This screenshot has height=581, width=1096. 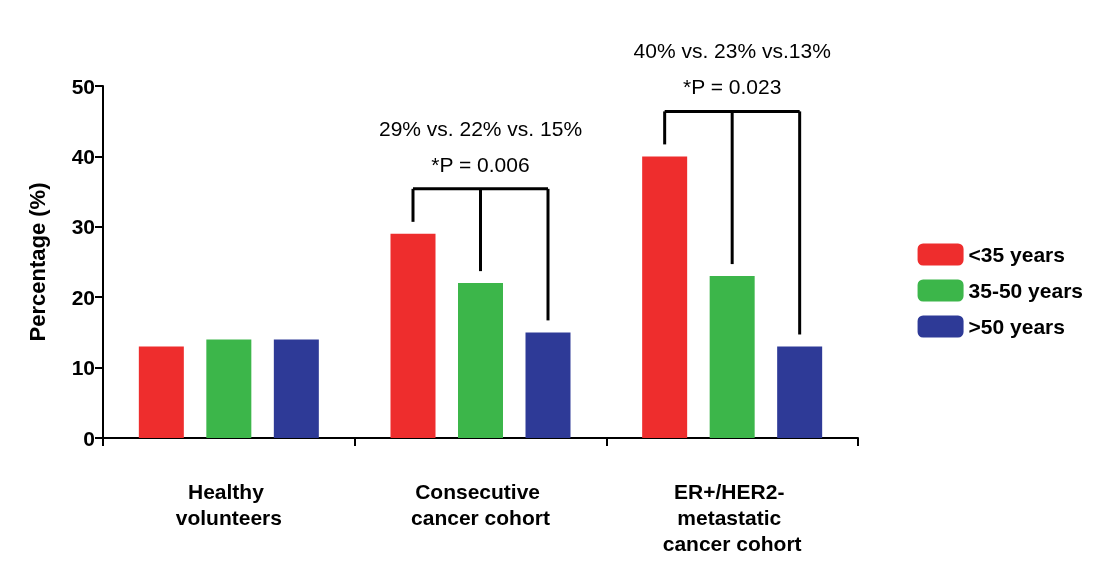 I want to click on y-tick-label: 50, so click(x=83, y=86).